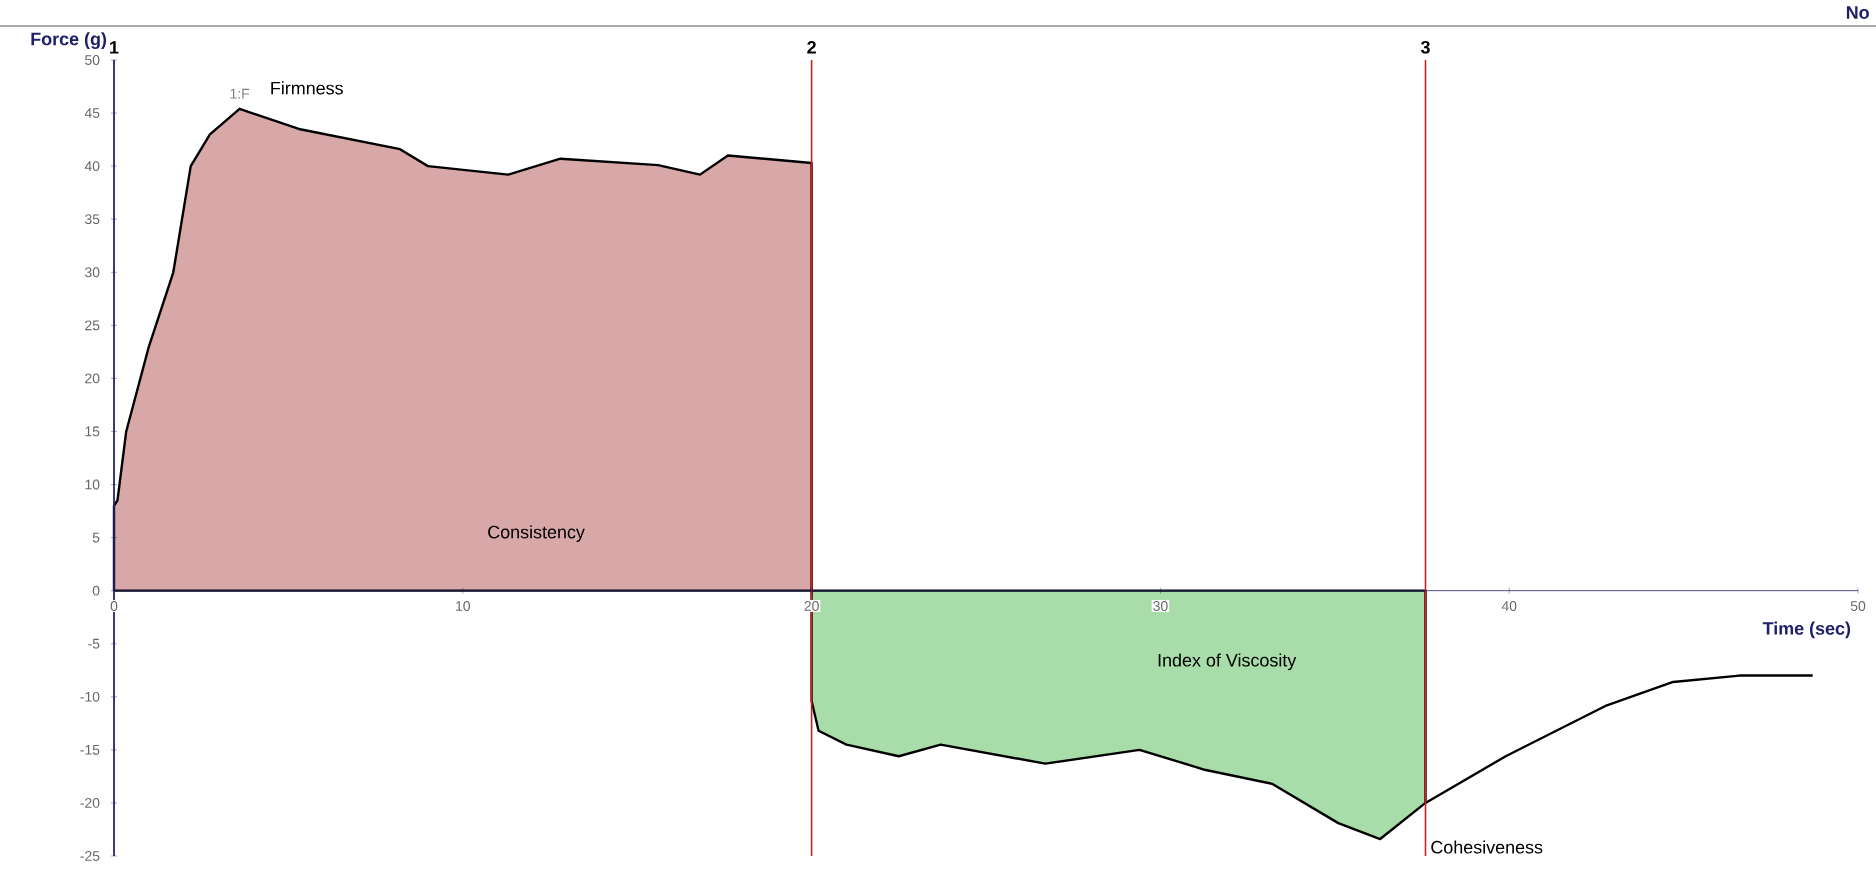  What do you see at coordinates (114, 47) in the screenshot?
I see `annotation: 1` at bounding box center [114, 47].